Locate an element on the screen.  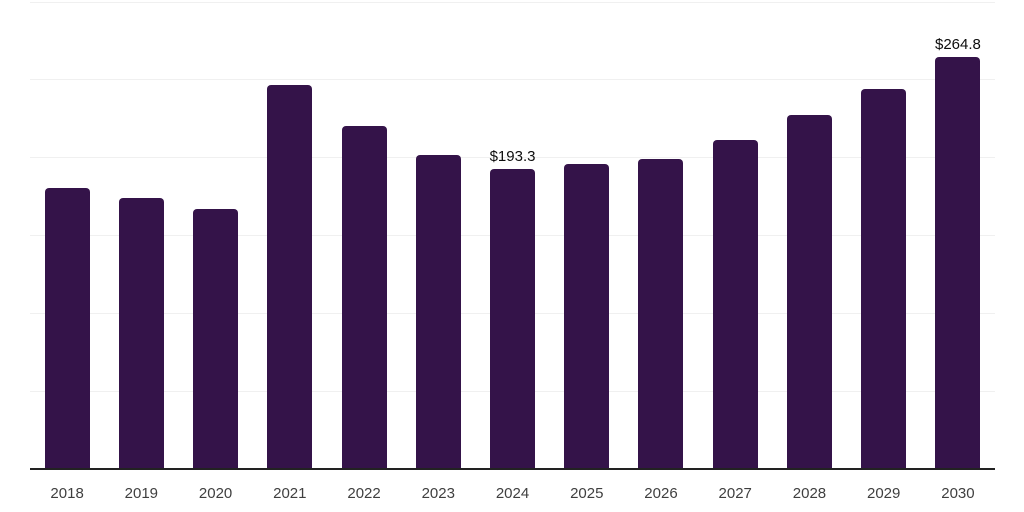
bar-2018 is located at coordinates (67, 328).